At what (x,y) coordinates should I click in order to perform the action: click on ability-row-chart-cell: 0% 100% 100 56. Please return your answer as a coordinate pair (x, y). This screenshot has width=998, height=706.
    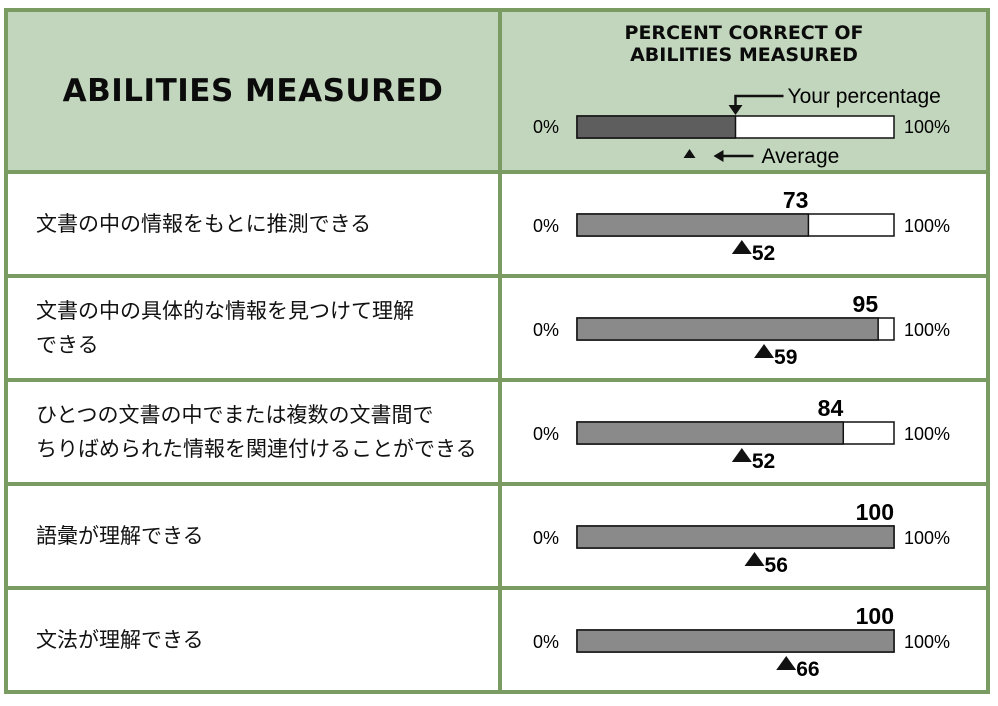
    Looking at the image, I should click on (744, 536).